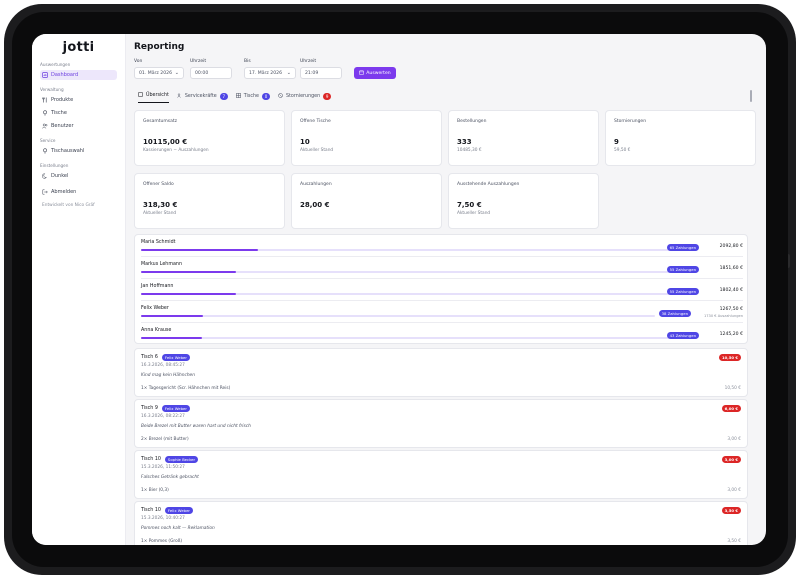 The height and width of the screenshot is (579, 800). Describe the element at coordinates (78, 100) in the screenshot. I see `sidebar-item-produkte: Produkte` at that location.